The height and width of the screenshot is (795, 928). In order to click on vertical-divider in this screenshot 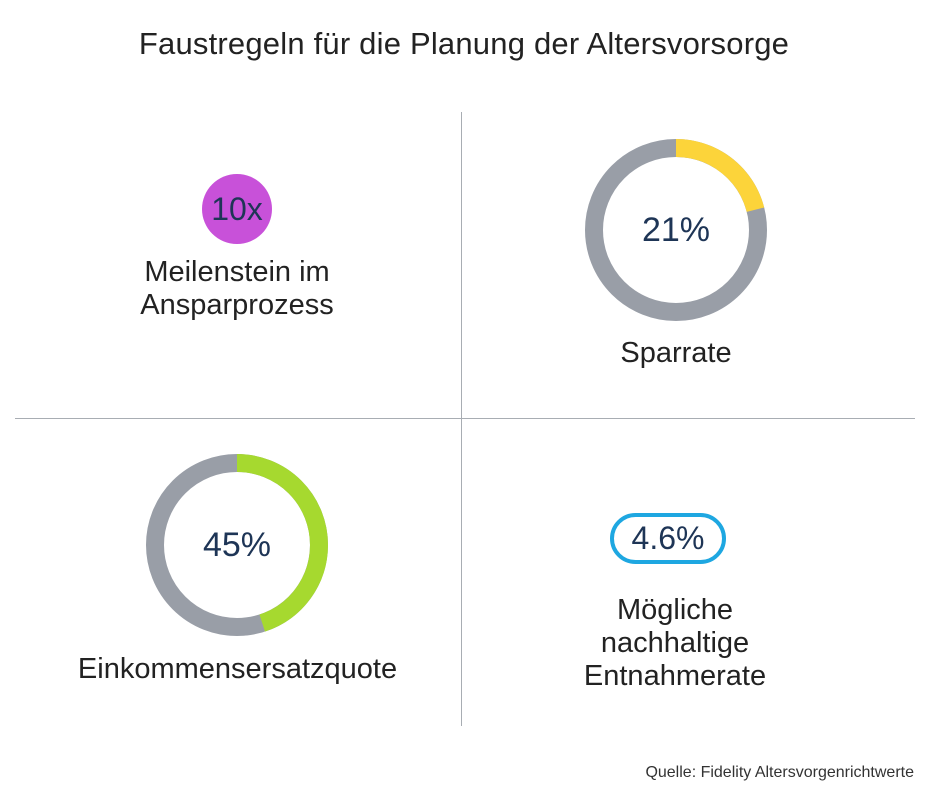, I will do `click(461, 419)`.